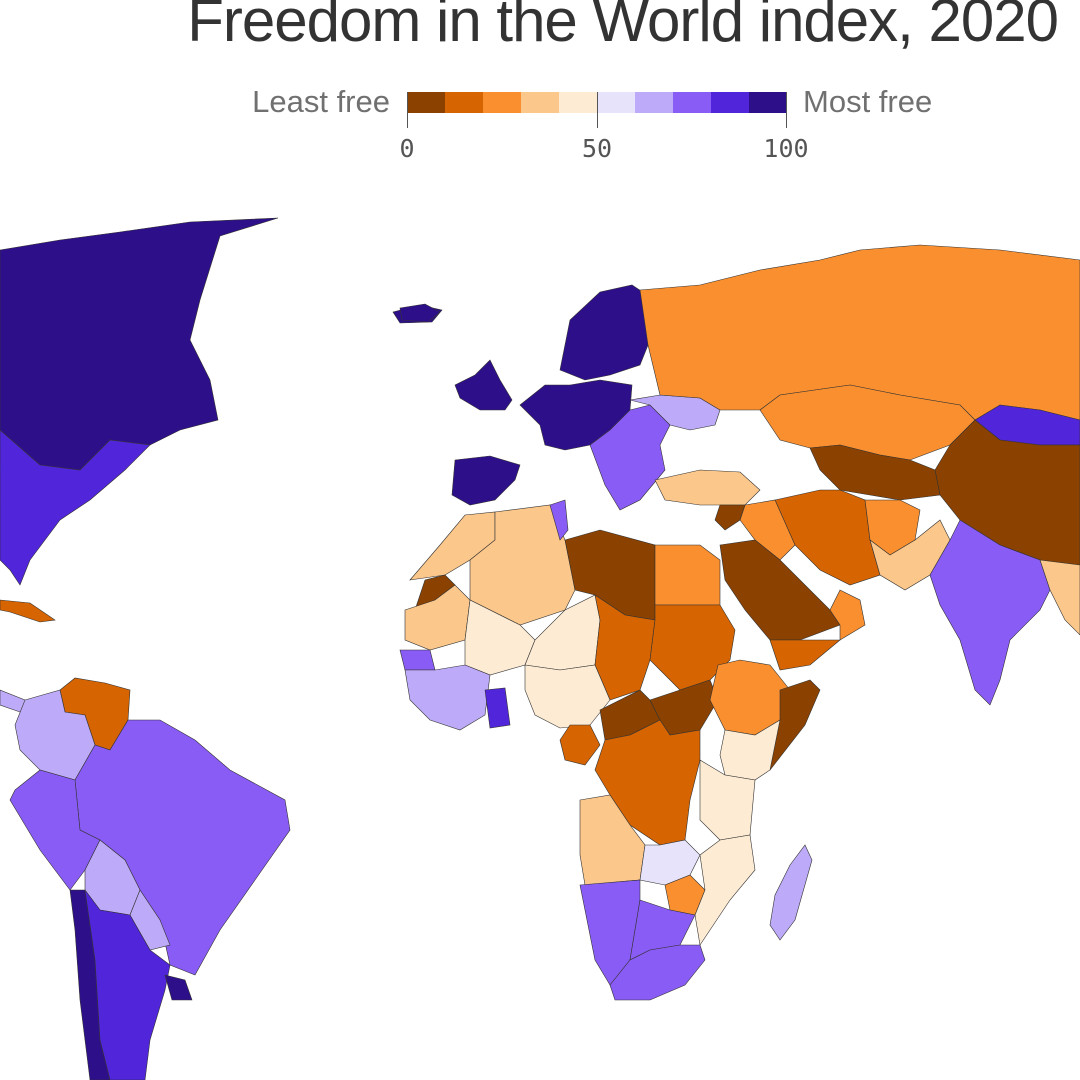 This screenshot has width=1080, height=1080. What do you see at coordinates (486, 480) in the screenshot?
I see `country-iberia` at bounding box center [486, 480].